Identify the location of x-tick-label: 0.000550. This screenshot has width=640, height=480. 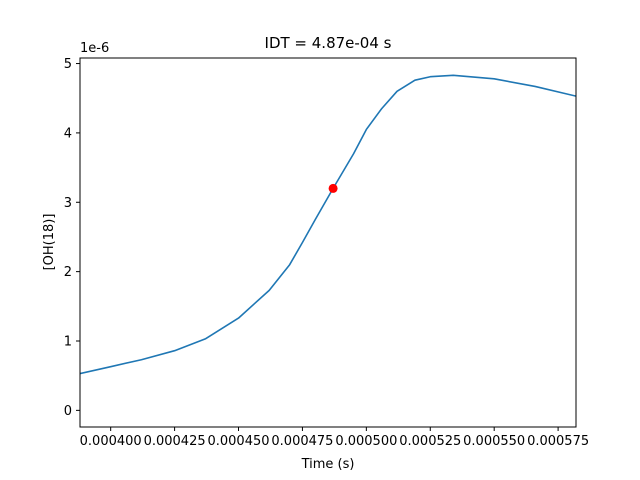
(494, 441).